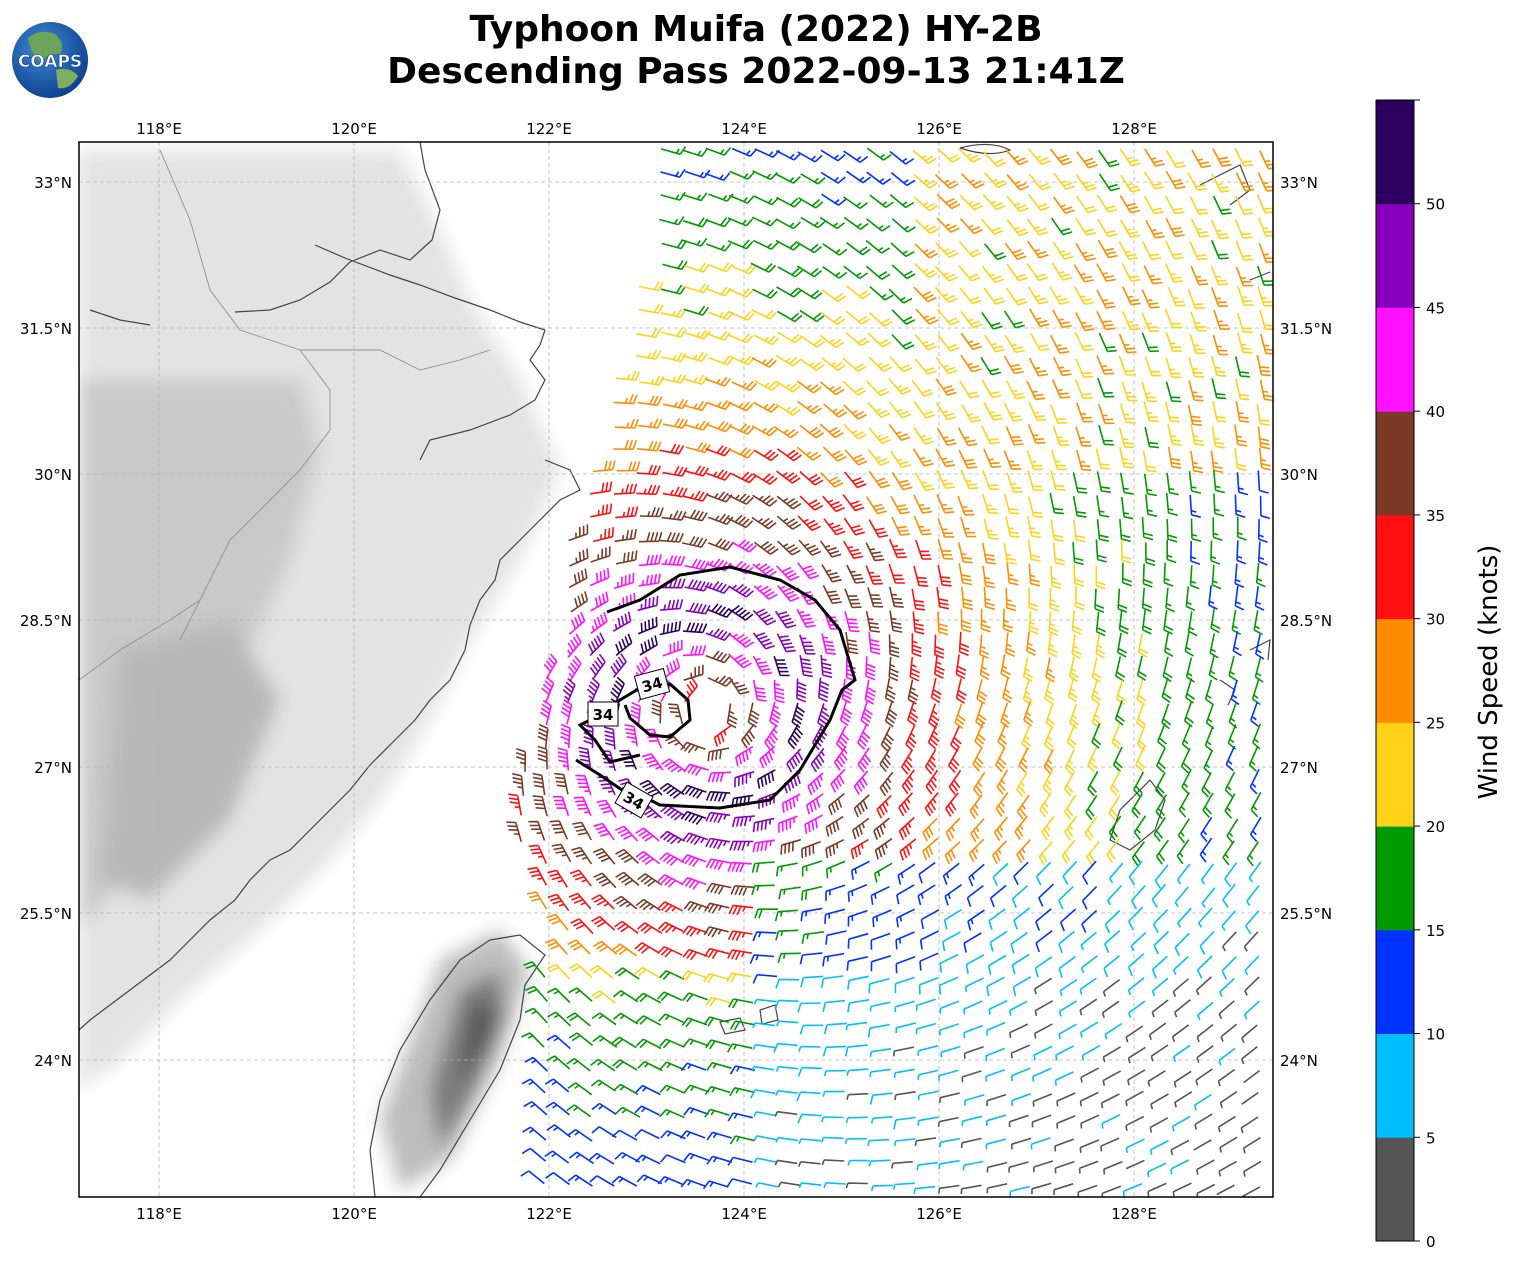  I want to click on lat-tick-left: 25.5°N, so click(46, 914).